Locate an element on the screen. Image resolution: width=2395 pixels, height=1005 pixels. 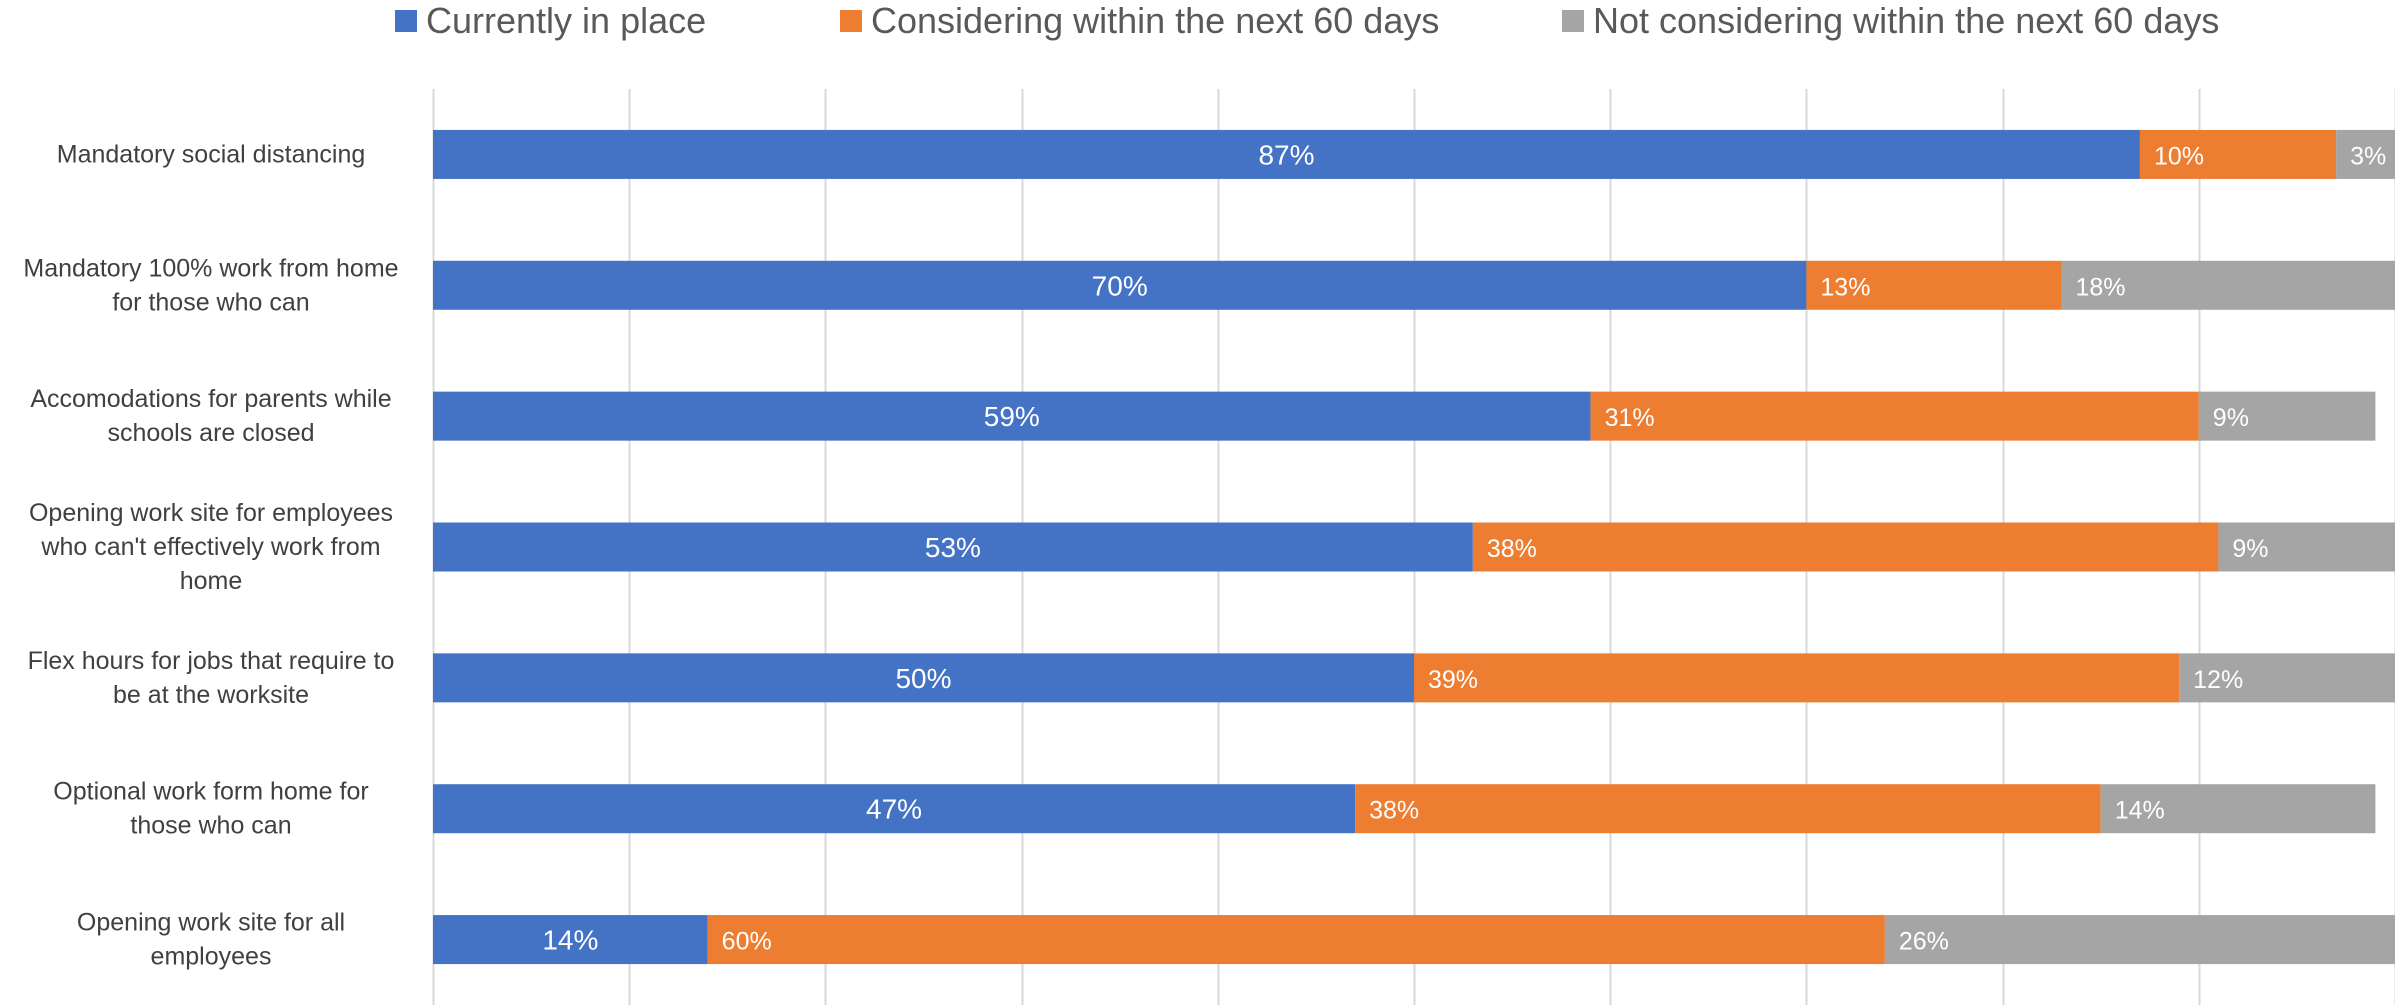
category-label-line: Mandatory social distancing is located at coordinates (211, 154).